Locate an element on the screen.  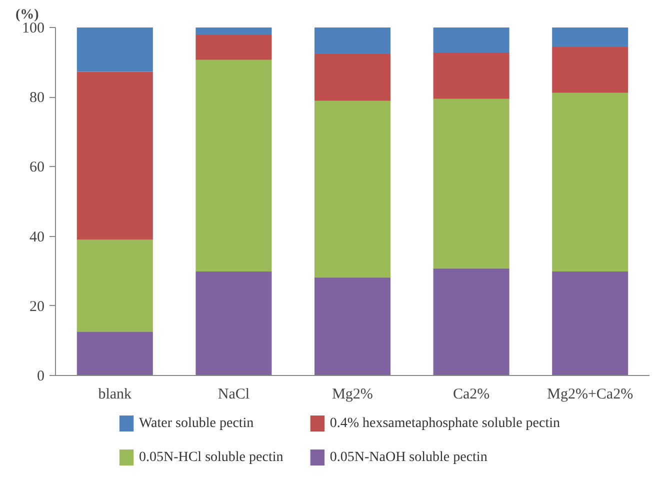
y-tick-label: 60 is located at coordinates (37, 168).